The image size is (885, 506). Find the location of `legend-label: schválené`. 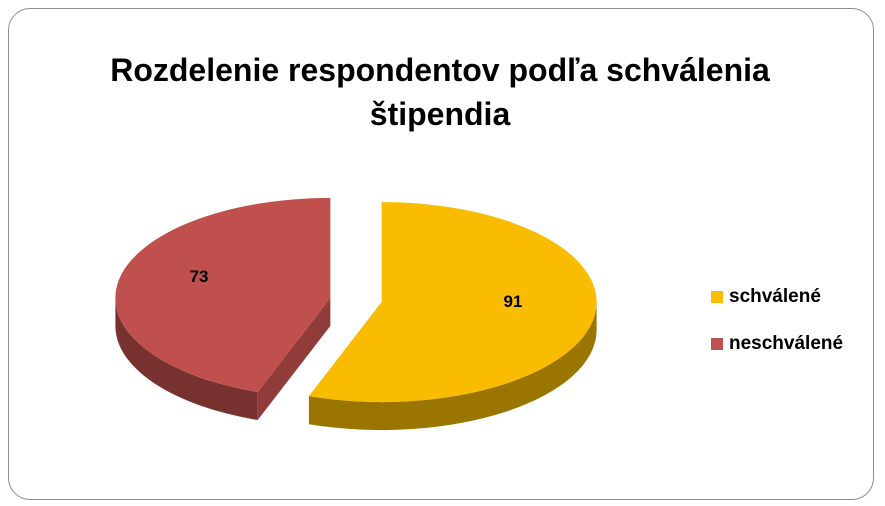

legend-label: schválené is located at coordinates (775, 296).